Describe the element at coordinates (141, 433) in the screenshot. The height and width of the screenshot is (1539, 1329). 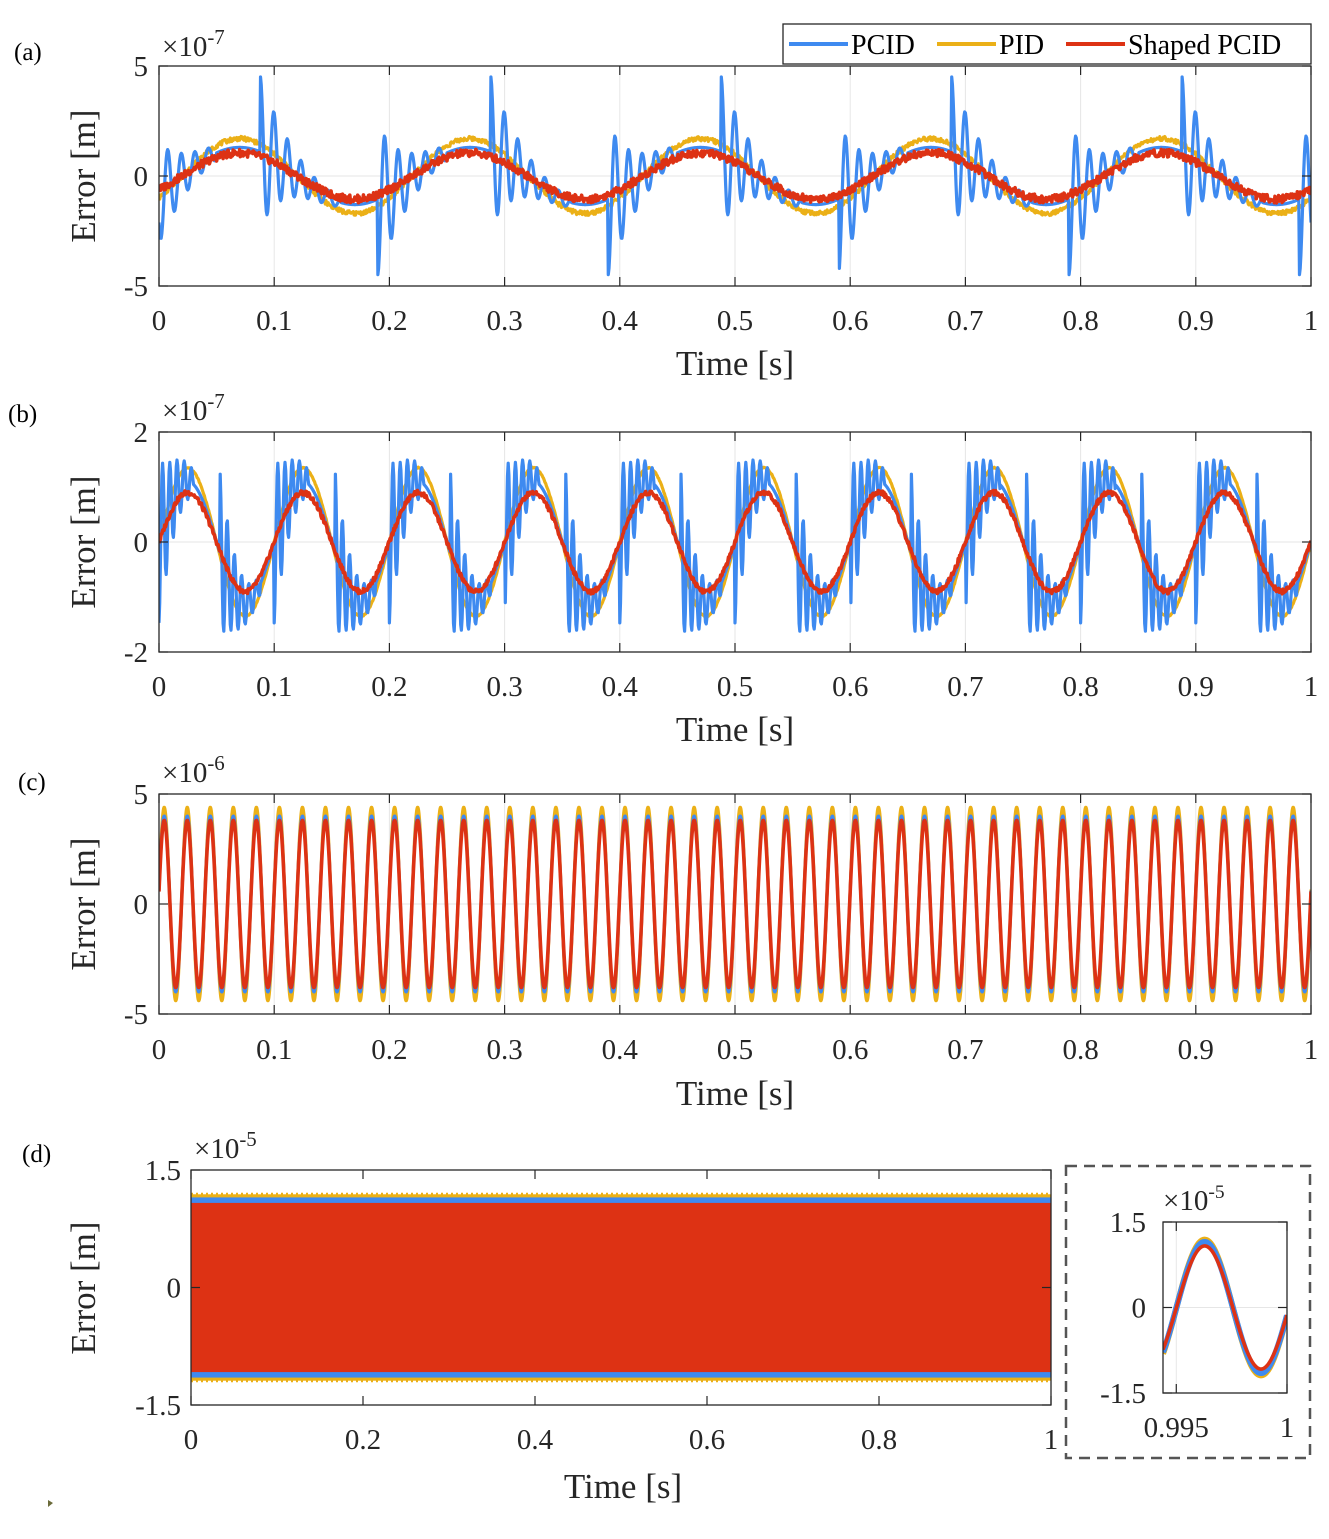
I see `ytick-label: 2` at that location.